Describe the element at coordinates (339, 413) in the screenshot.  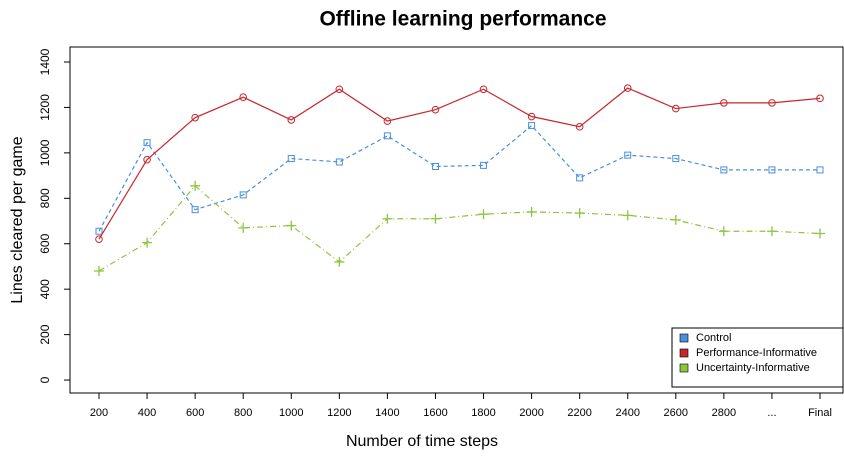
I see `x-tick-label: 1200` at that location.